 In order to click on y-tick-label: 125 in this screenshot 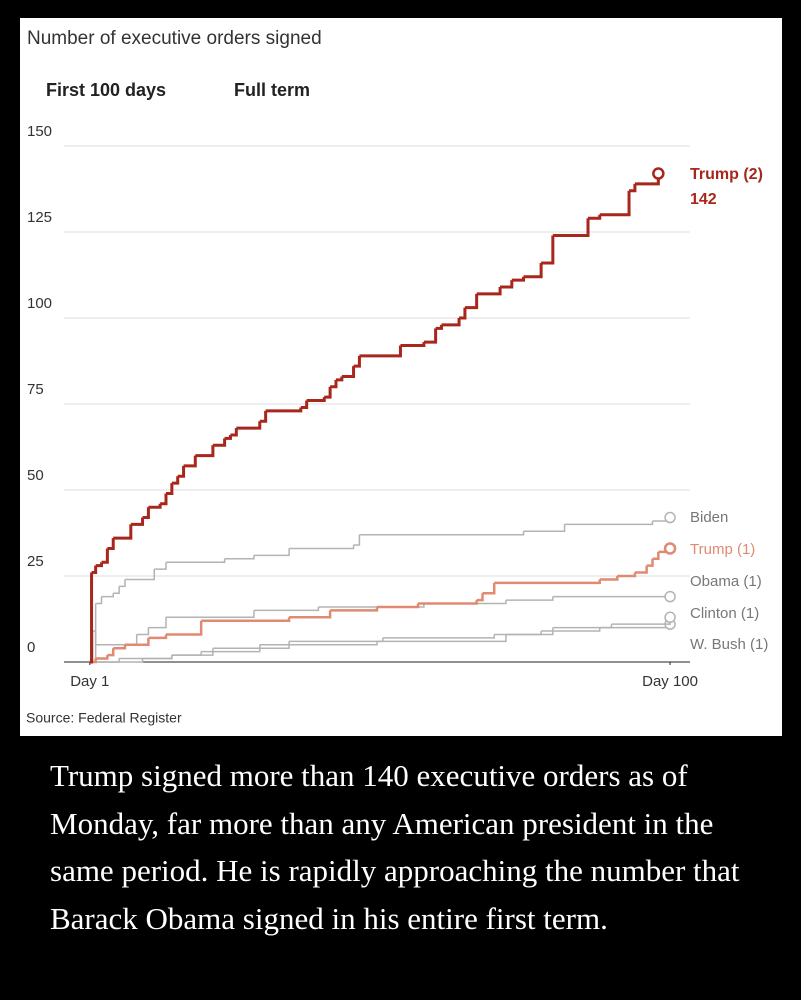, I will do `click(39, 217)`.